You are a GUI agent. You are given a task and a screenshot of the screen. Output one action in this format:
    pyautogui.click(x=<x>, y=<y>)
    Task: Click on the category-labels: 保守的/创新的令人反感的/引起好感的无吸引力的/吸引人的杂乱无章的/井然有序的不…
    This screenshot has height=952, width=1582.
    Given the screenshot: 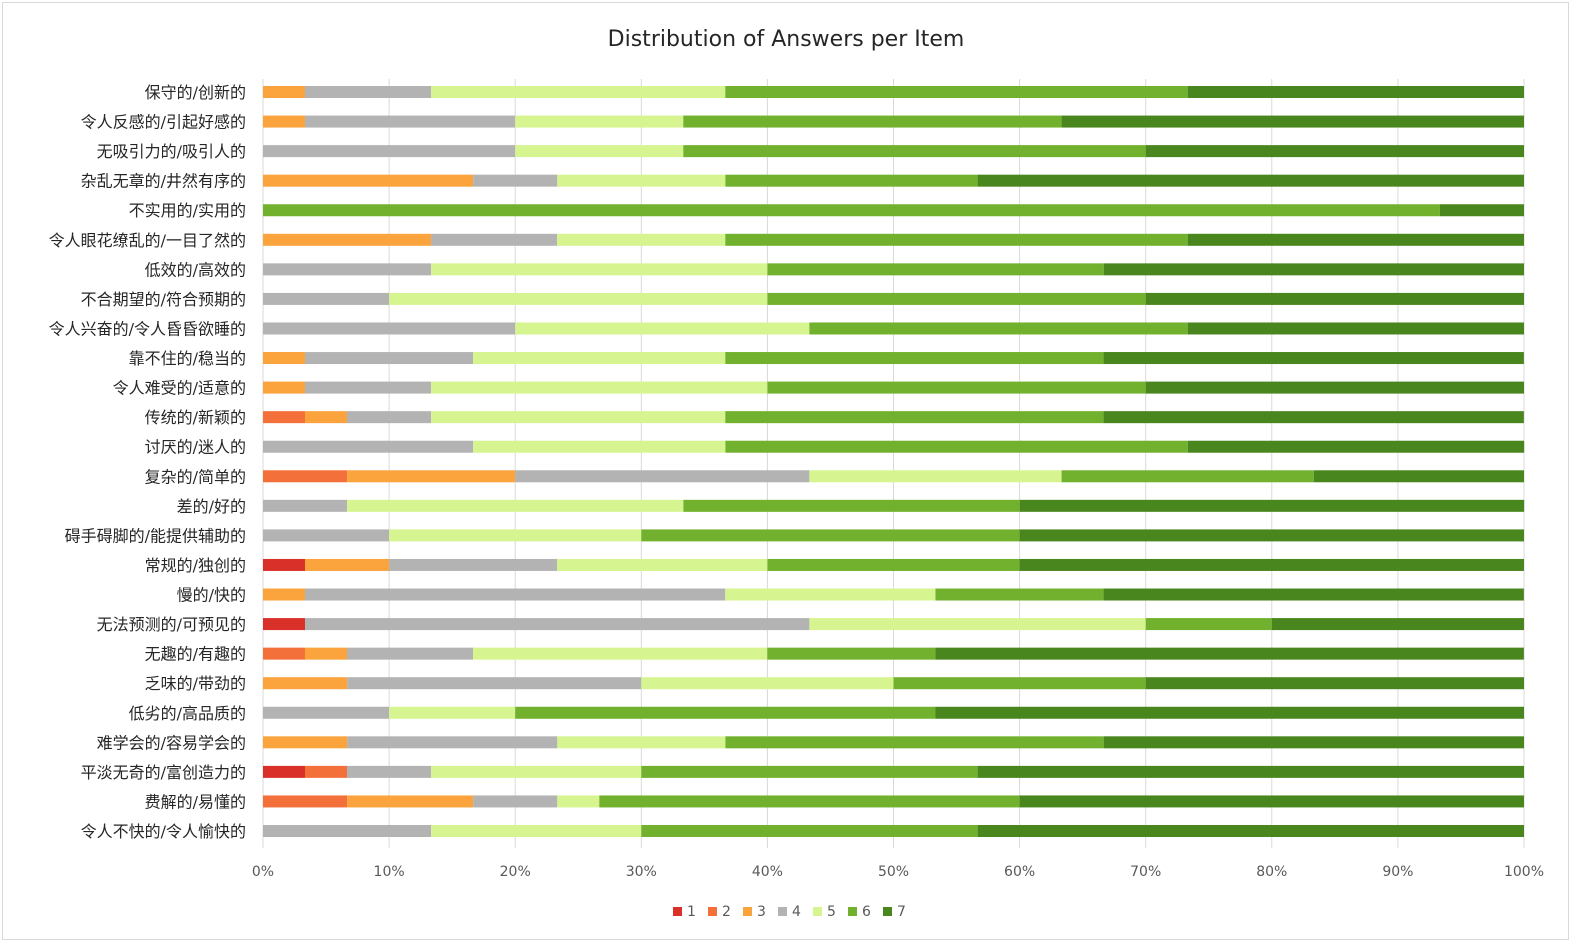 What is the action you would take?
    pyautogui.click(x=147, y=462)
    